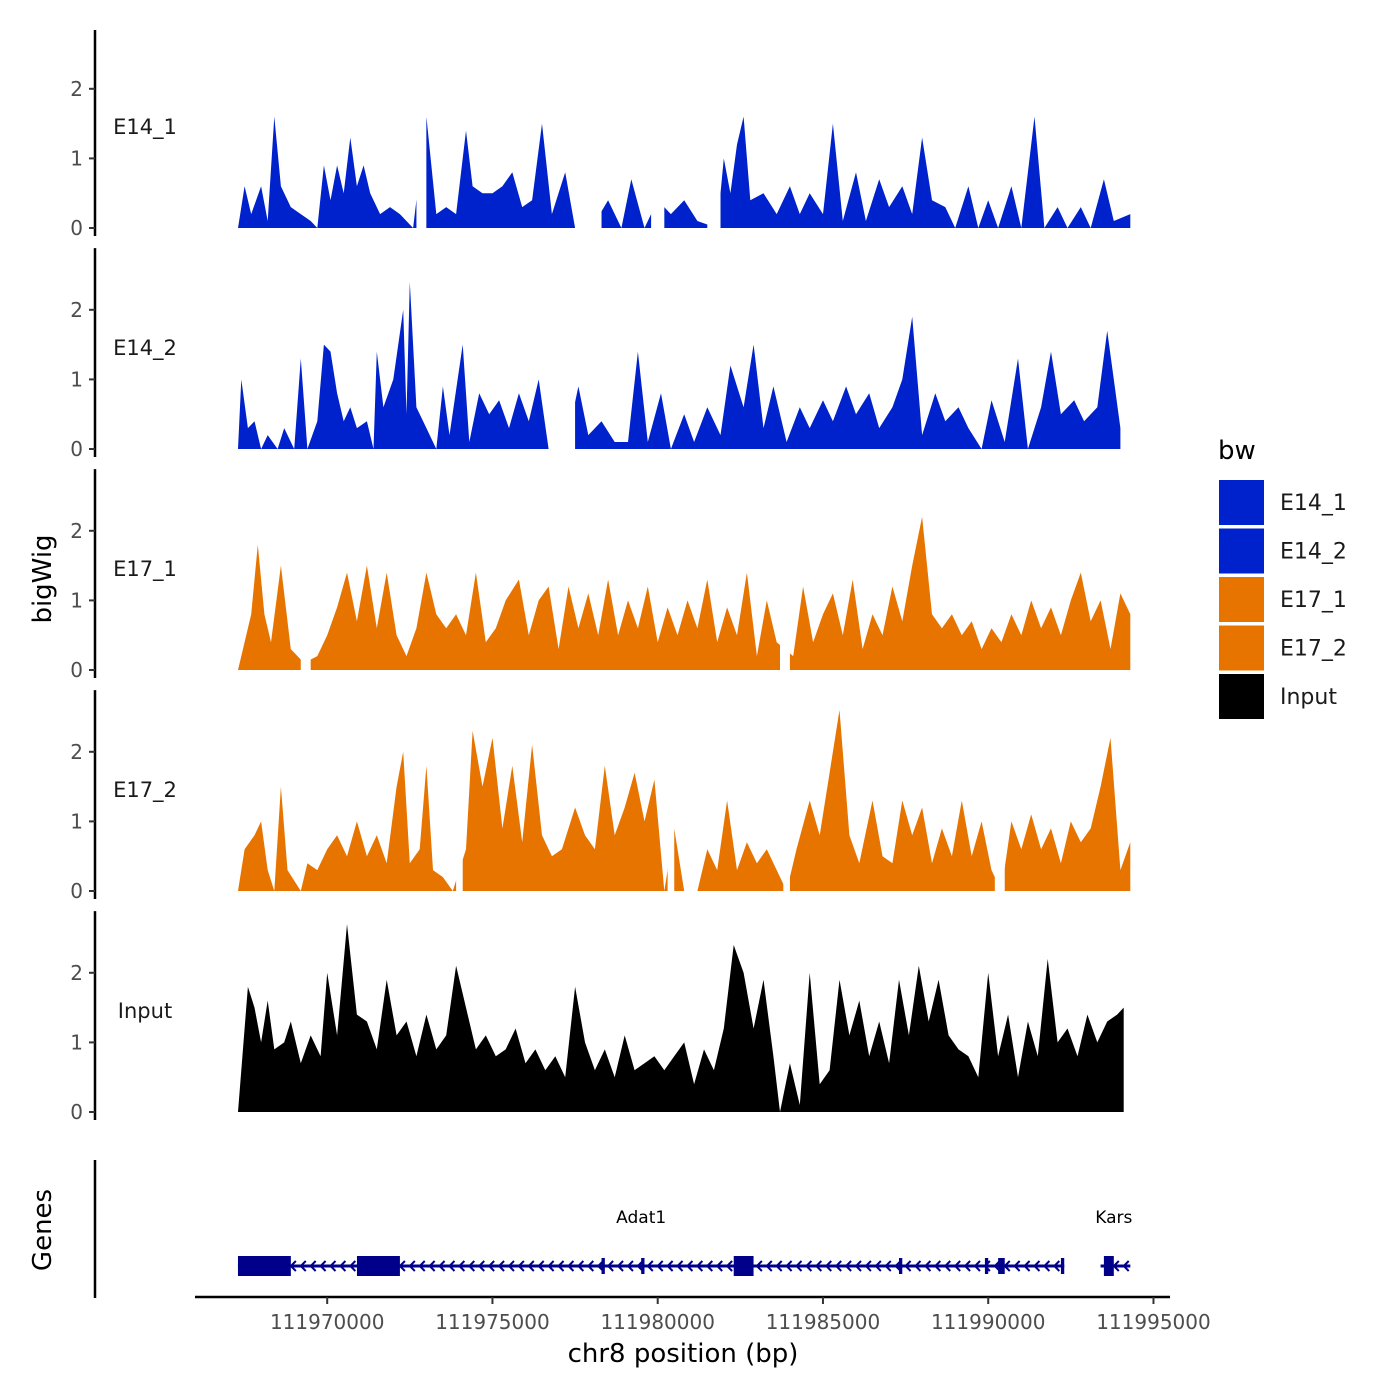 The image size is (1400, 1400). What do you see at coordinates (988, 1322) in the screenshot?
I see `x-tick-label: 111990000` at bounding box center [988, 1322].